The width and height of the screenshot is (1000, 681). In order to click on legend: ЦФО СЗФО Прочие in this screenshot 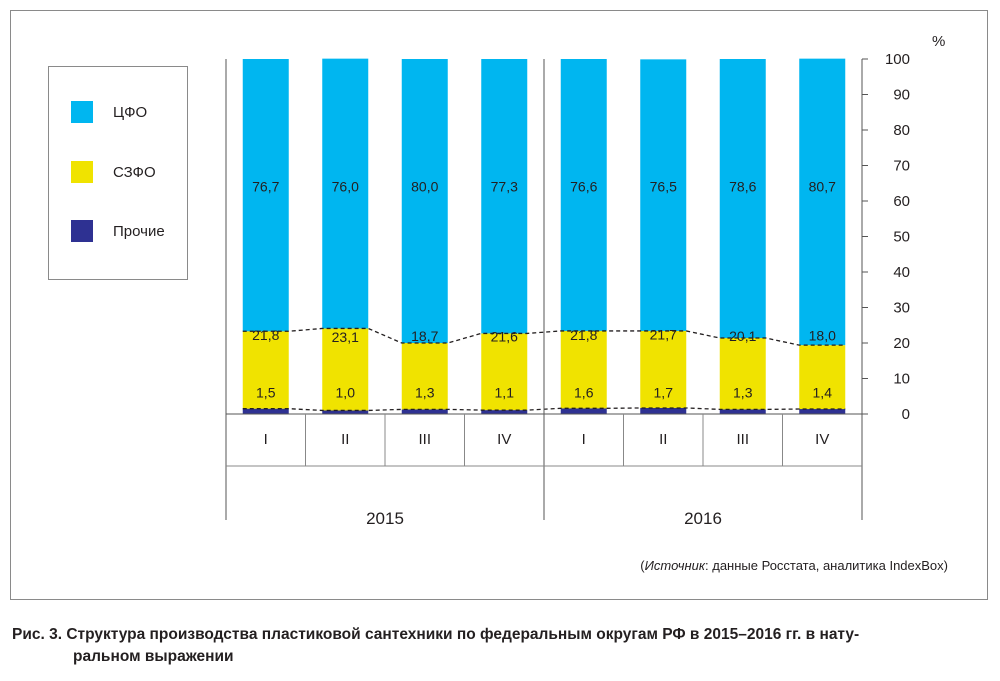, I will do `click(118, 173)`.